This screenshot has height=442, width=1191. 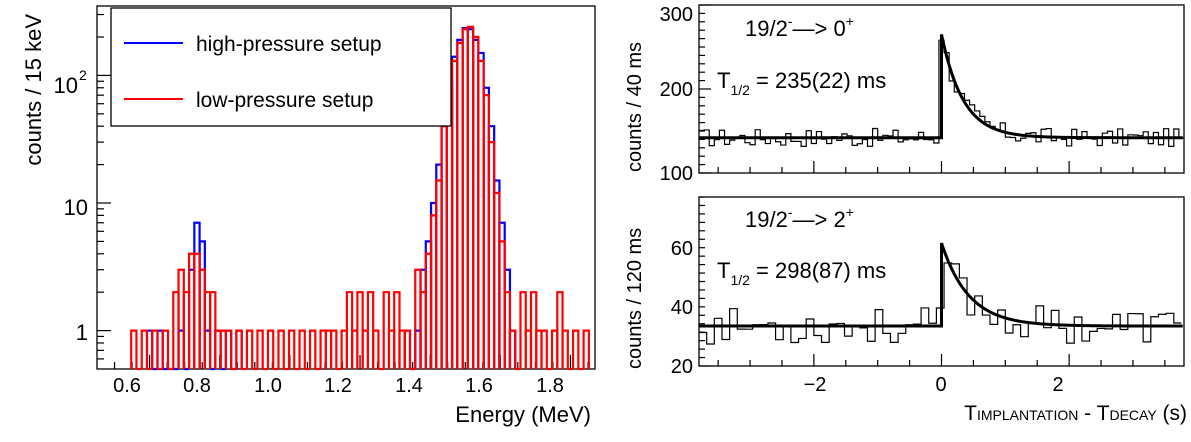 What do you see at coordinates (815, 385) in the screenshot?
I see `decay-x-tick-label: −2` at bounding box center [815, 385].